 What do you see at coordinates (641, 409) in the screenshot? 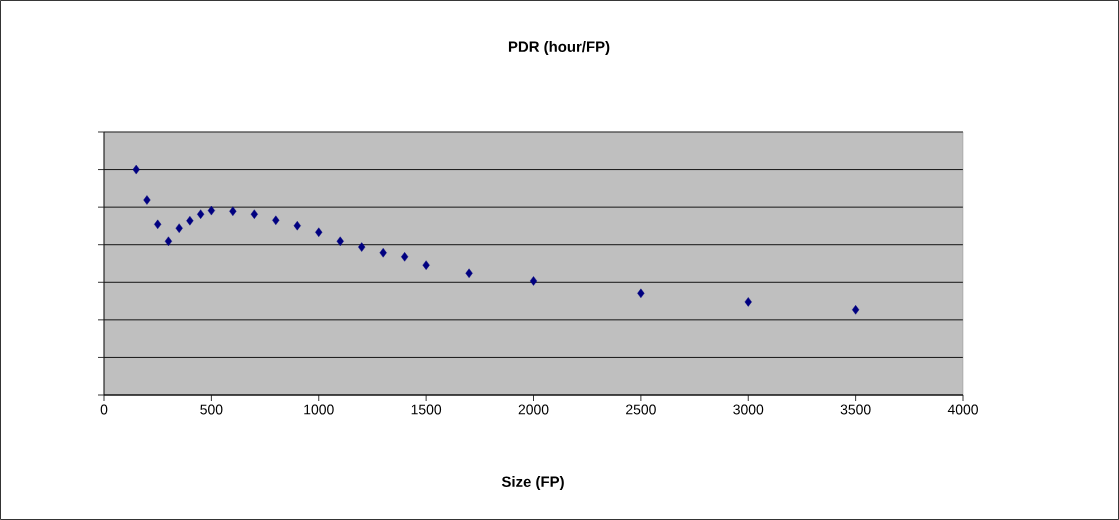
I see `x-tick-label: 2500` at bounding box center [641, 409].